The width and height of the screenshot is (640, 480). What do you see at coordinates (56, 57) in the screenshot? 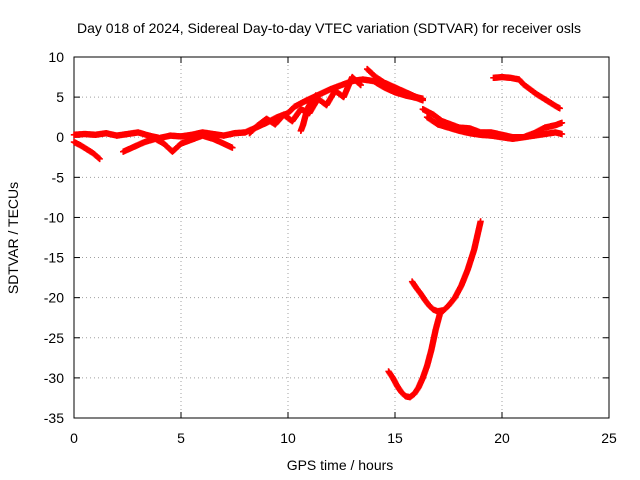
I see `y-tick-label: 10` at bounding box center [56, 57].